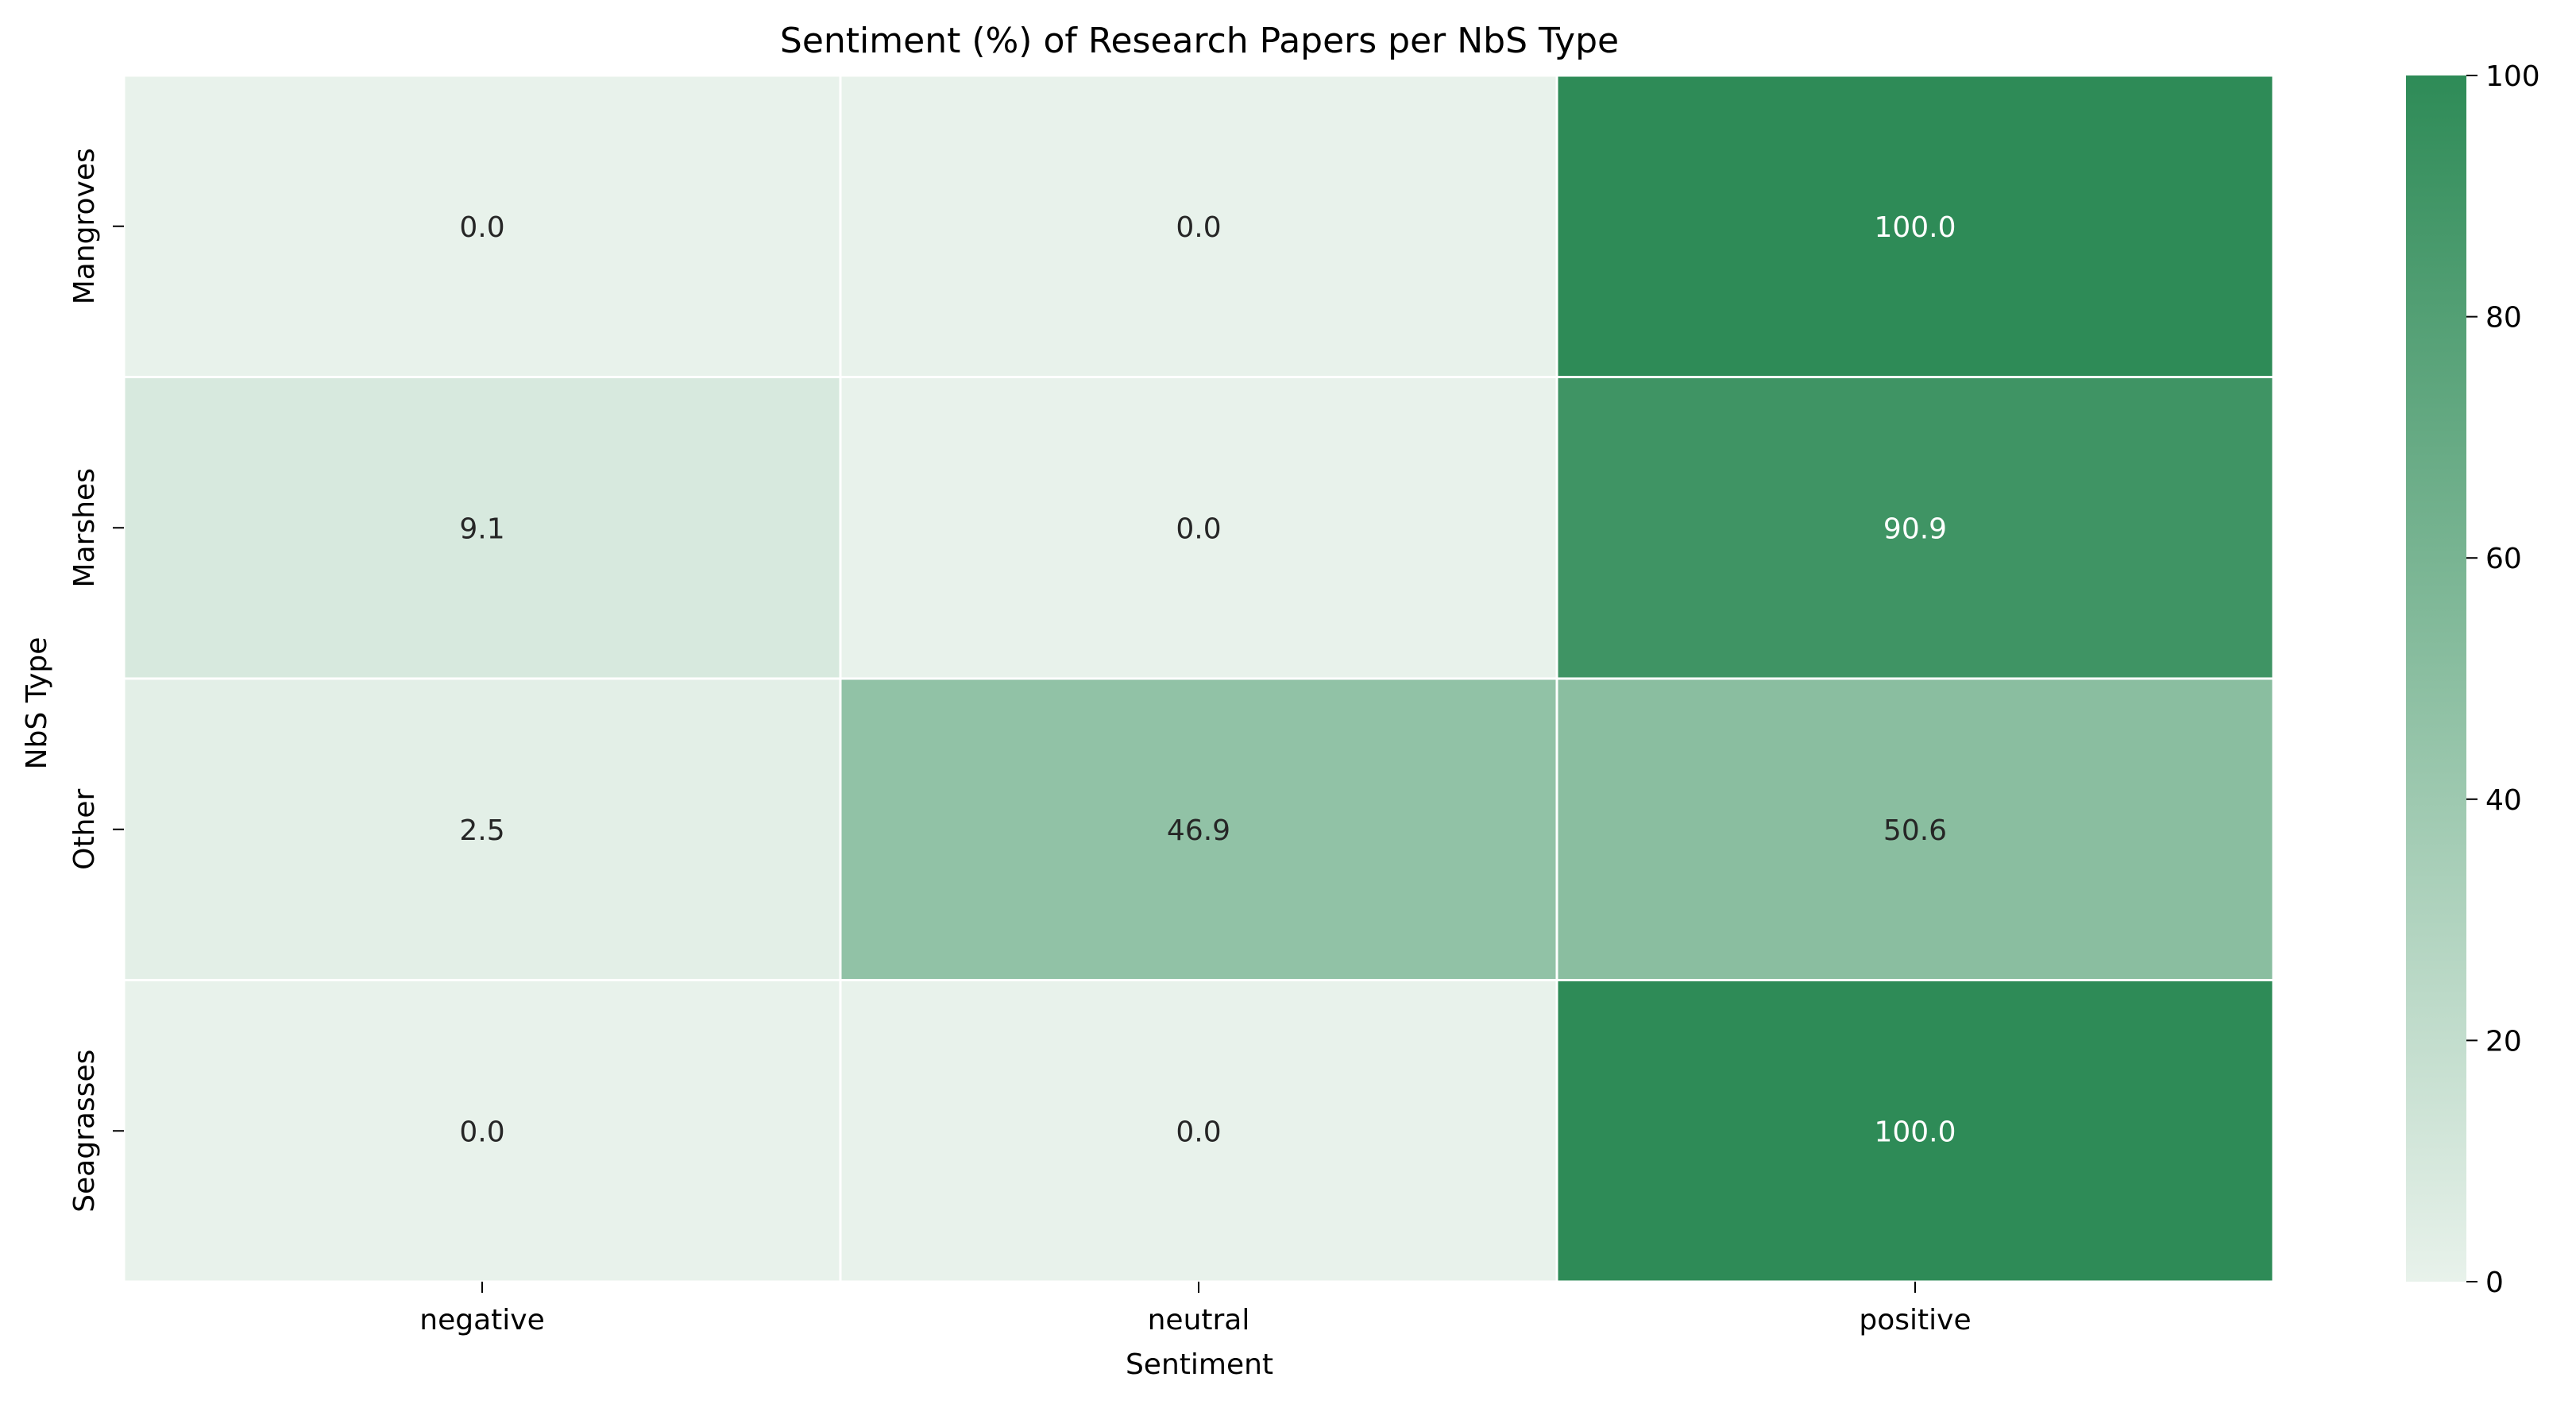 Image resolution: width=2576 pixels, height=1408 pixels. What do you see at coordinates (2503, 1041) in the screenshot?
I see `colorbar-tick-label: 20` at bounding box center [2503, 1041].